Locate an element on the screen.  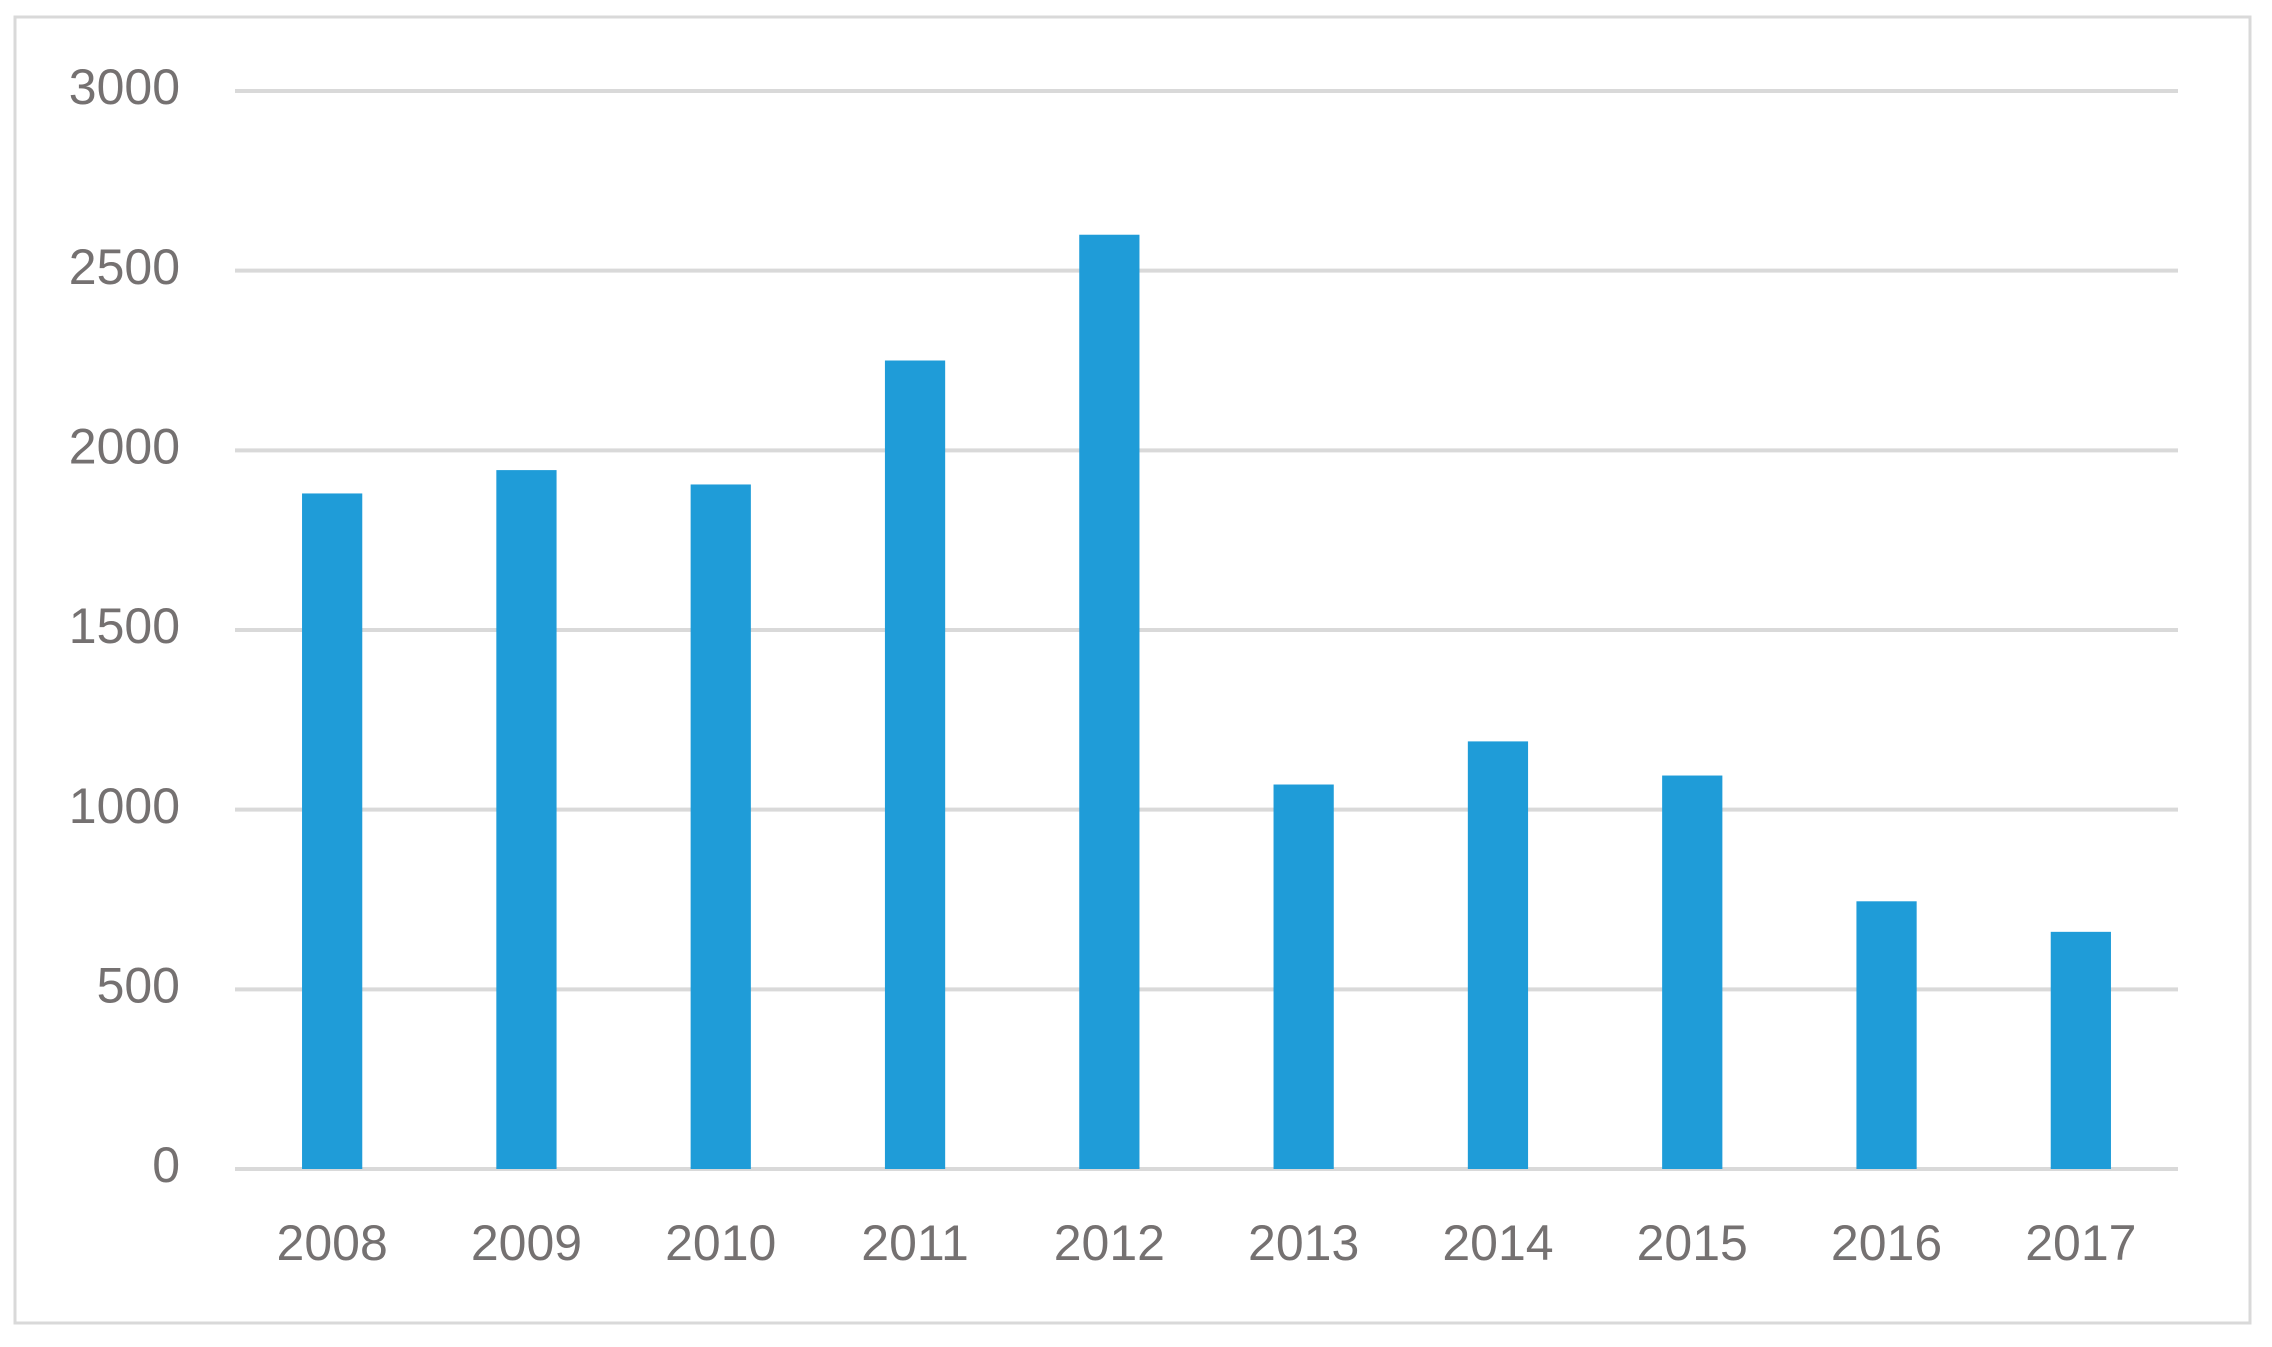
y-tick-label: 2500 is located at coordinates (124, 267).